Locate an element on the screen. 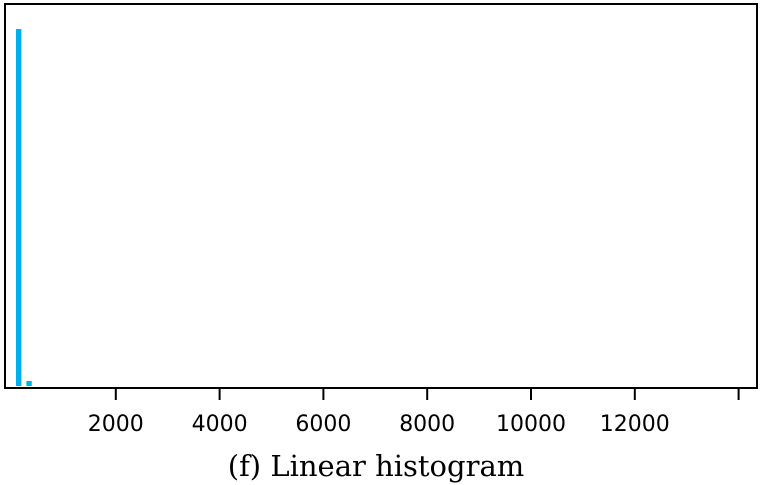  x-axis-tick-label: 12000 is located at coordinates (635, 424).